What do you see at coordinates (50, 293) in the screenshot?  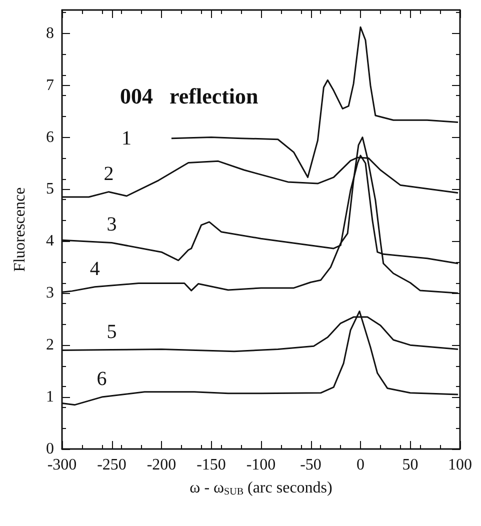 I see `y-tick-label: 3` at bounding box center [50, 293].